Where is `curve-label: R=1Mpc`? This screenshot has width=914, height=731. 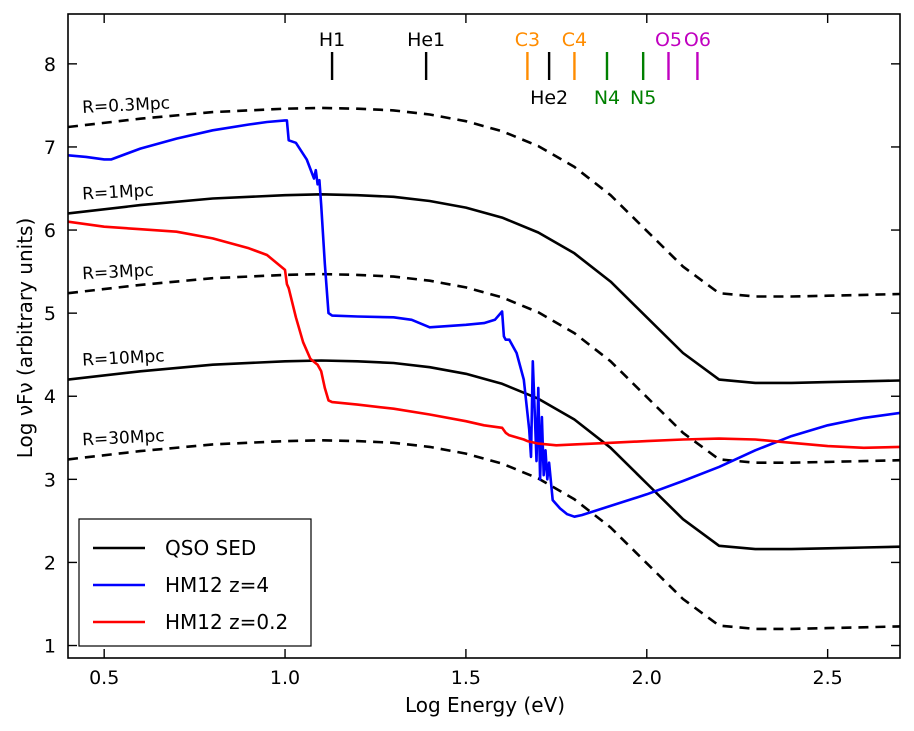 curve-label: R=1Mpc is located at coordinates (118, 193).